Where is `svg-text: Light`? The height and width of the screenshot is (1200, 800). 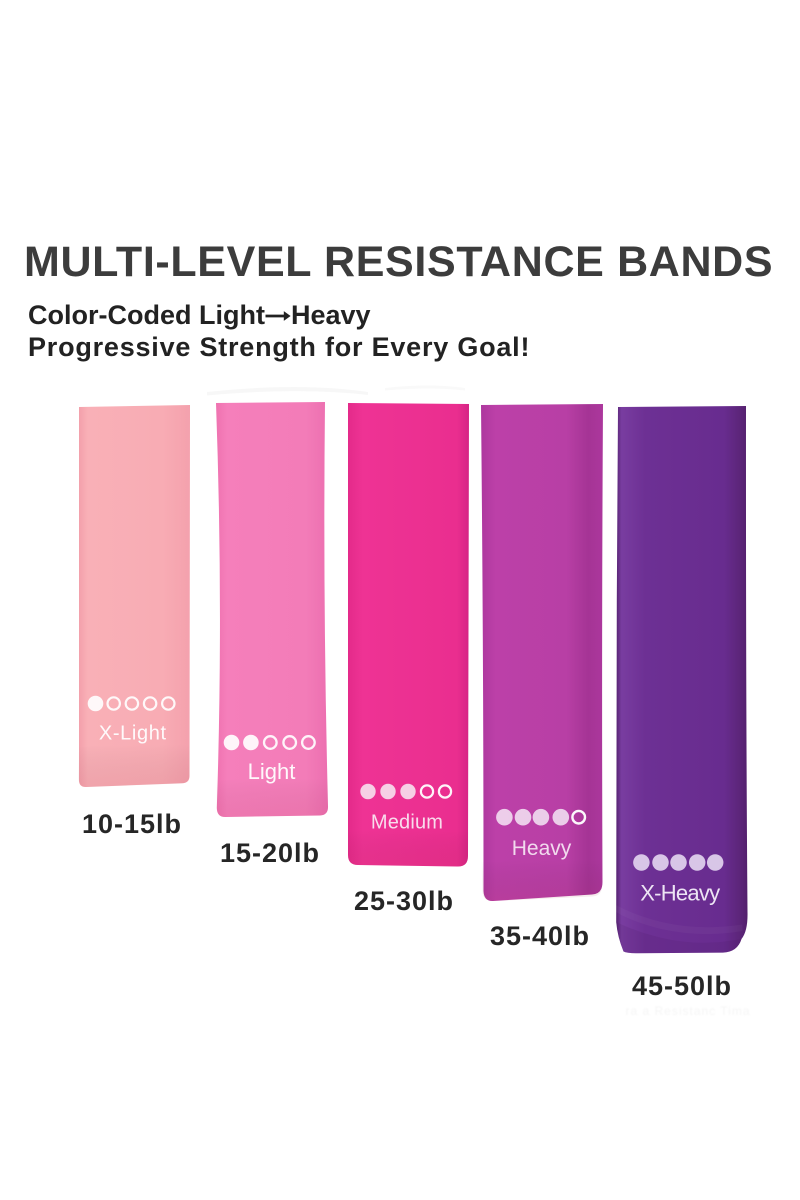
svg-text: Light is located at coordinates (272, 771).